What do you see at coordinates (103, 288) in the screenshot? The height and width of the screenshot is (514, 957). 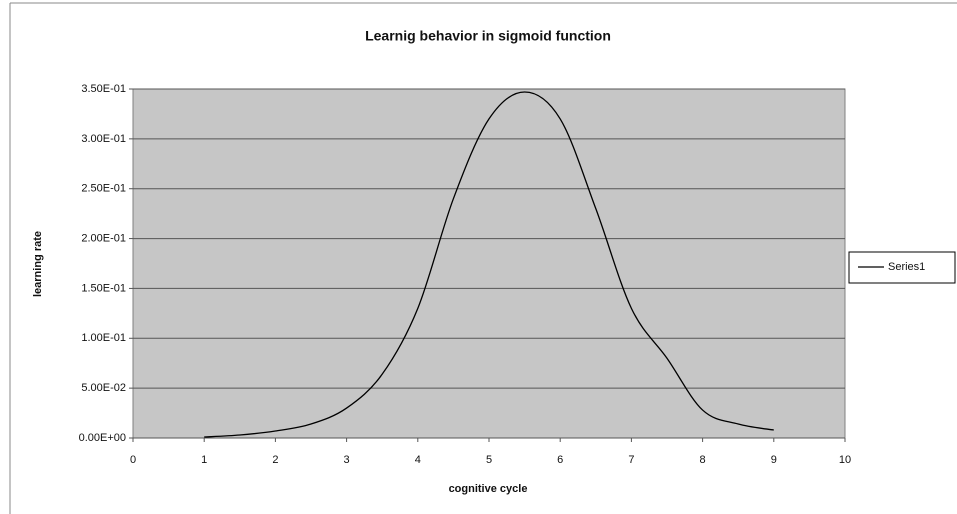 I see `y-tick-label: 1.50E-01` at bounding box center [103, 288].